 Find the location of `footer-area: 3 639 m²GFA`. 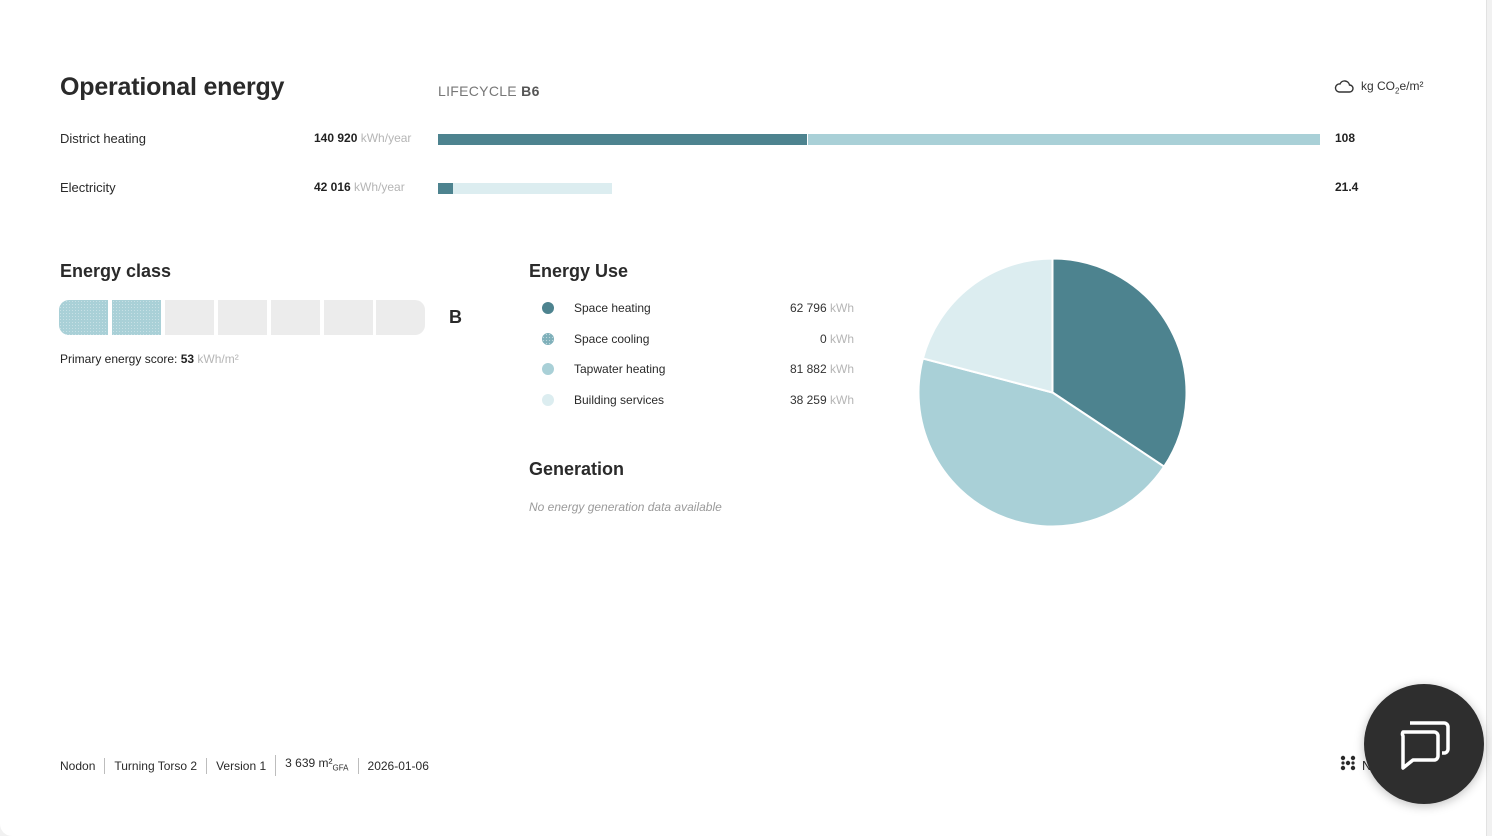

footer-area: 3 639 m²GFA is located at coordinates (316, 766).